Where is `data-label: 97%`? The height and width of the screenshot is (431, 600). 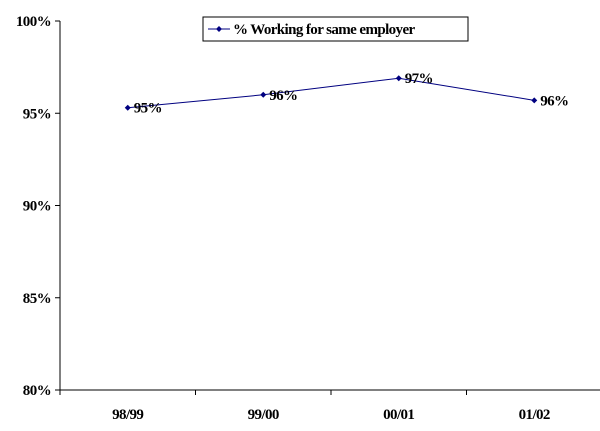
data-label: 97% is located at coordinates (419, 79).